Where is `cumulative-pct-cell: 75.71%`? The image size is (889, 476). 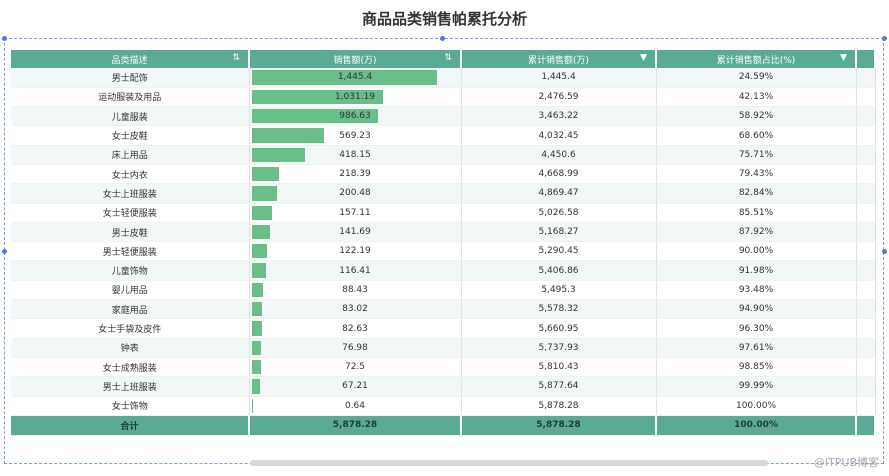 cumulative-pct-cell: 75.71% is located at coordinates (756, 155).